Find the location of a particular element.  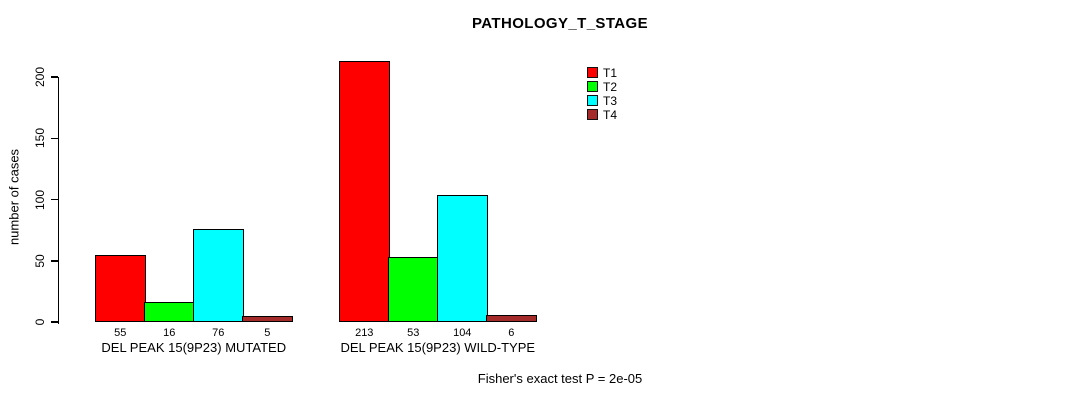

y-axis-line is located at coordinates (58, 200).